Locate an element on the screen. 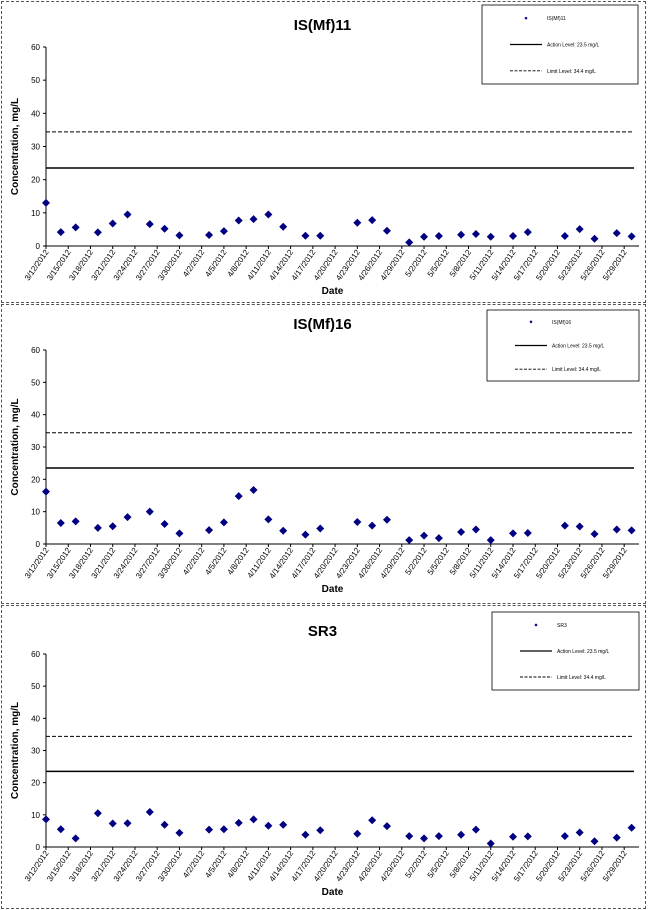 The height and width of the screenshot is (910, 648). chart-title: IS(Mf)11 is located at coordinates (323, 25).